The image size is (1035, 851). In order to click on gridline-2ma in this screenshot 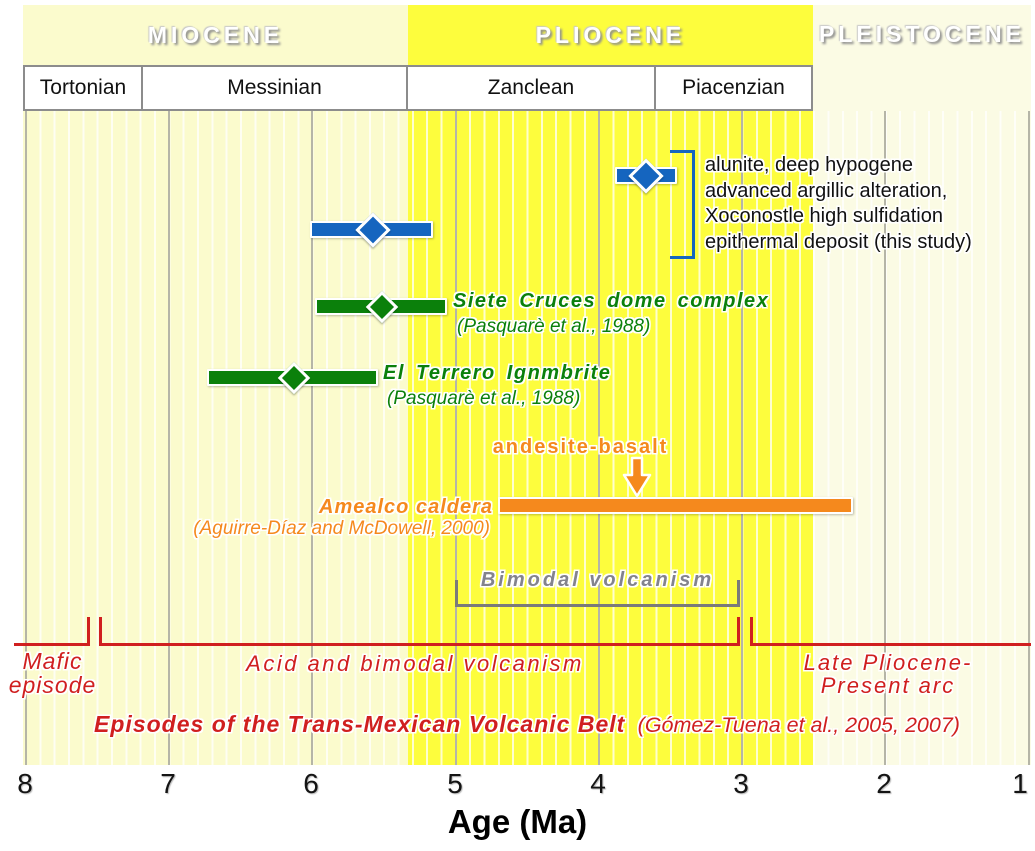, I will do `click(885, 438)`.